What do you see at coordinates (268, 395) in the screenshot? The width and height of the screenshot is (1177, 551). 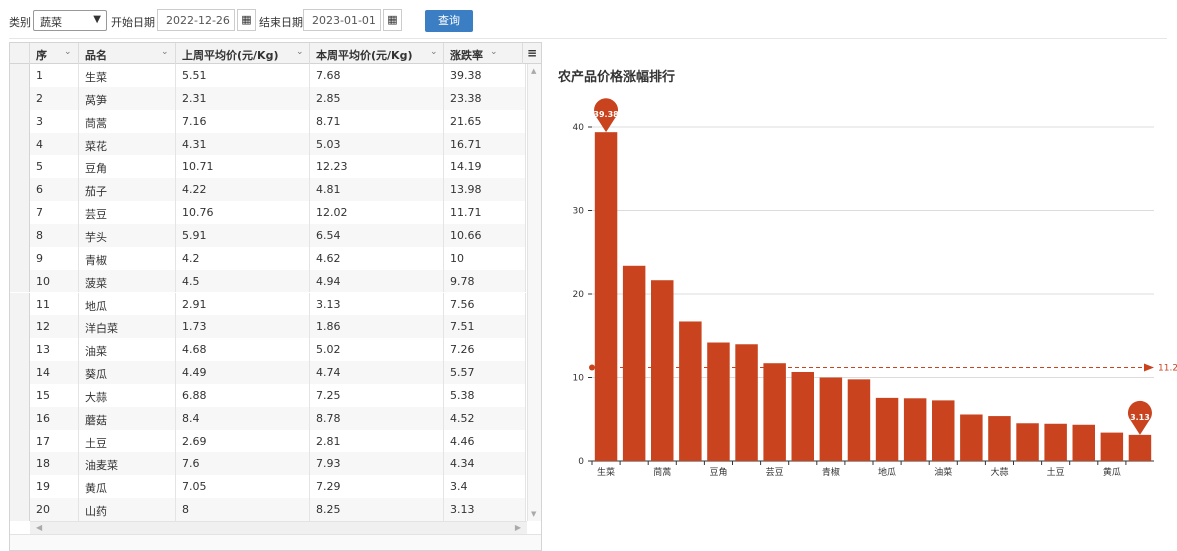 I see `table-row: 15 大蒜 6.88 7.25 5.38` at bounding box center [268, 395].